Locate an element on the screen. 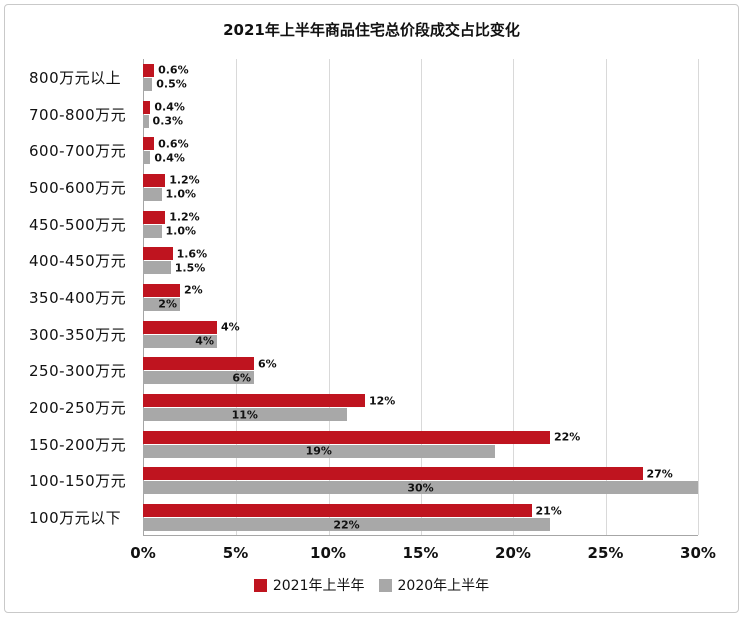 Image resolution: width=743 pixels, height=617 pixels. bar-line: 12% is located at coordinates (420, 401).